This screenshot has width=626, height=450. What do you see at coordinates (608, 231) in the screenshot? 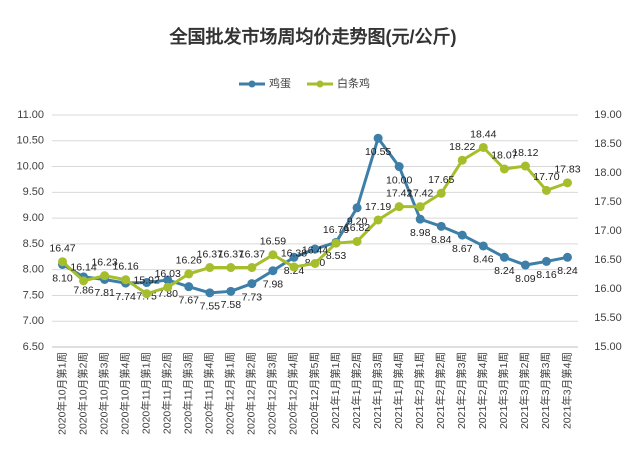
I see `y2-tick-label: 17.00` at bounding box center [608, 231].